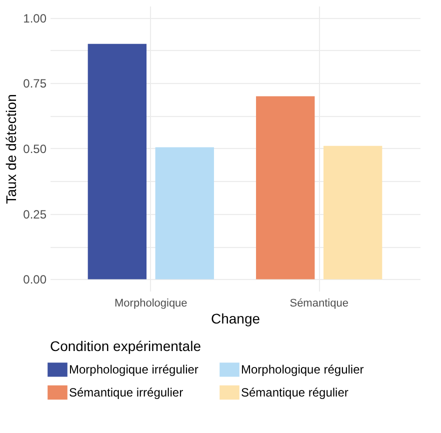 Image resolution: width=441 pixels, height=433 pixels. Describe the element at coordinates (126, 346) in the screenshot. I see `legend-title: Condition expérimentale` at that location.